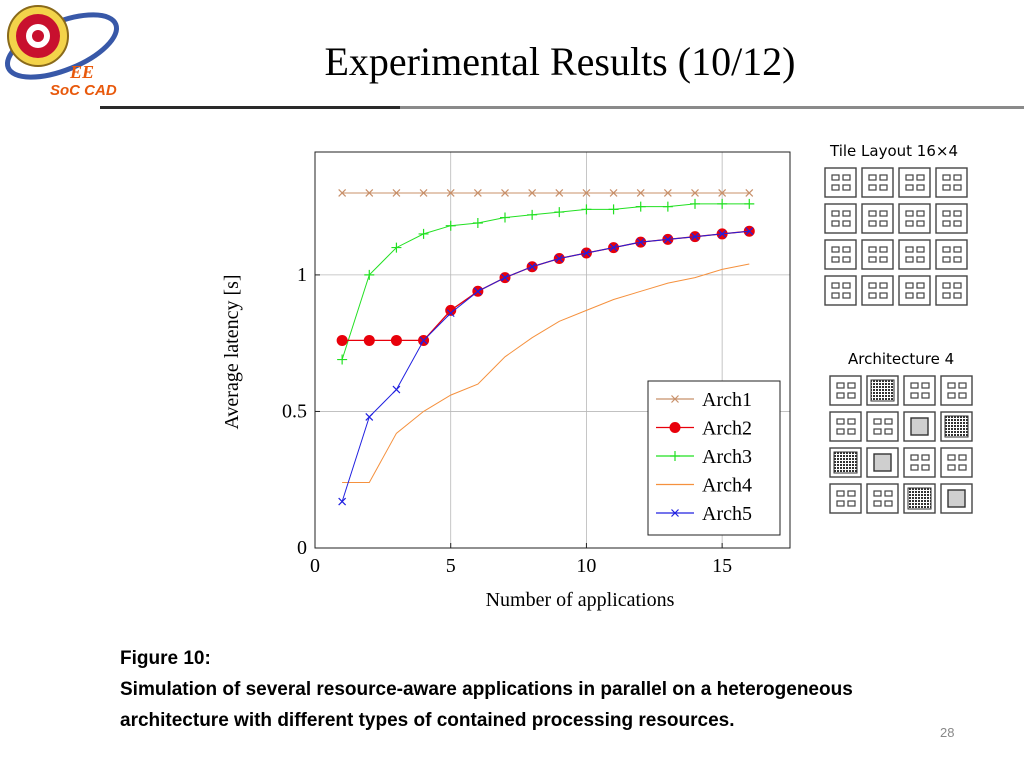 This screenshot has height=768, width=1024. What do you see at coordinates (545, 281) in the screenshot?
I see `series-line-arch3` at bounding box center [545, 281].